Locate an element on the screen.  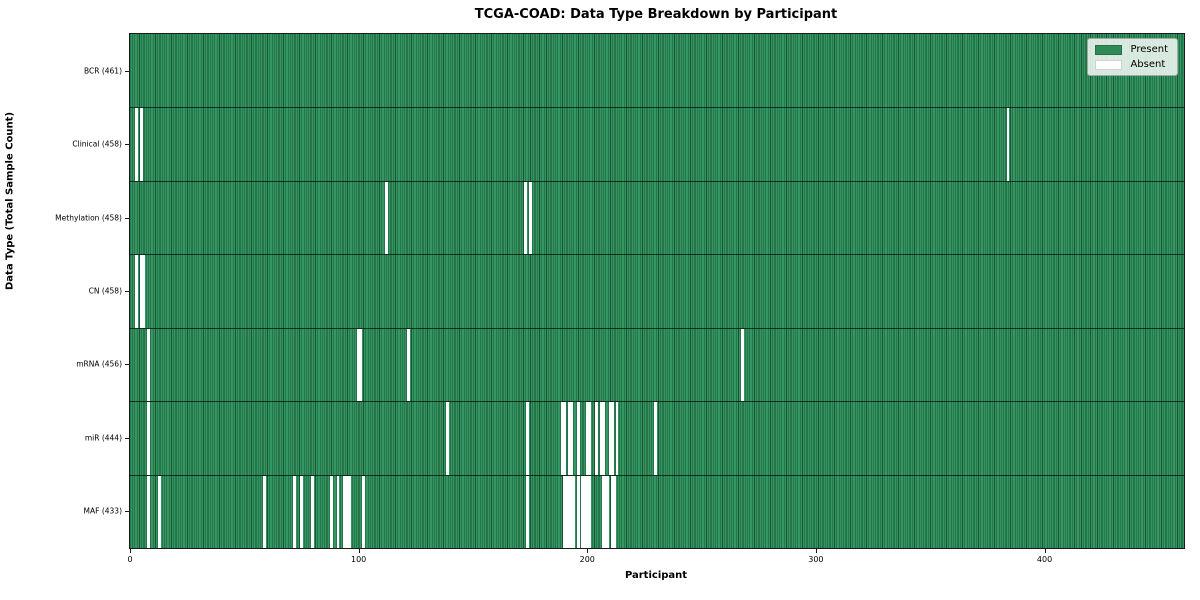
x-tick-label: 0 is located at coordinates (130, 559).